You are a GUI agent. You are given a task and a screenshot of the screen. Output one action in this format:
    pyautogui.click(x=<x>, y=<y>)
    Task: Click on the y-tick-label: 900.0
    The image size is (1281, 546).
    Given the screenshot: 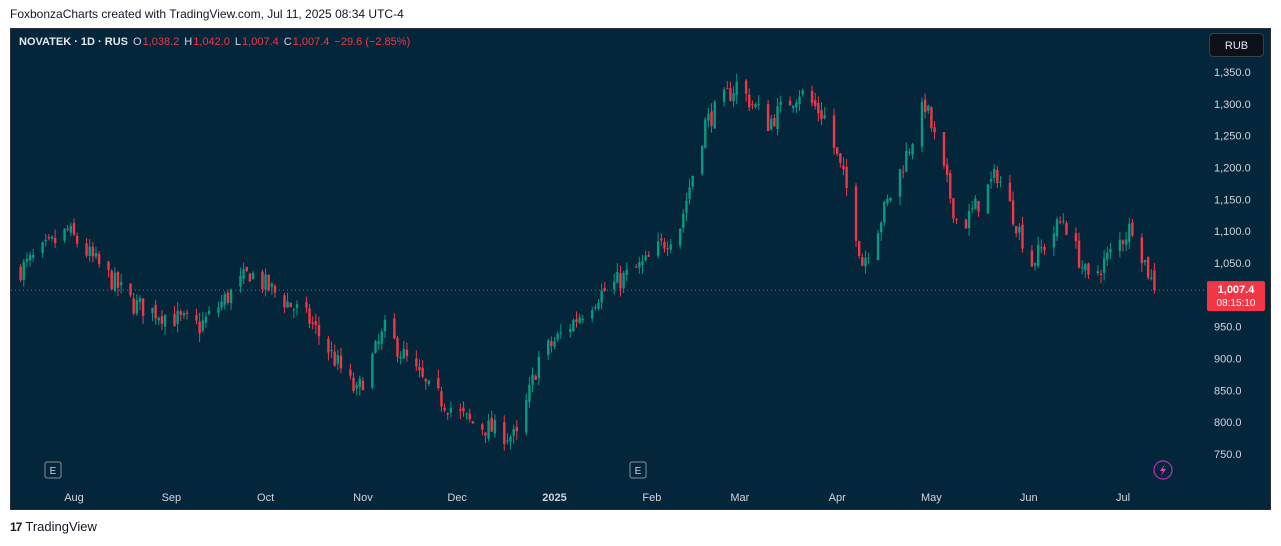 What is the action you would take?
    pyautogui.click(x=1228, y=360)
    